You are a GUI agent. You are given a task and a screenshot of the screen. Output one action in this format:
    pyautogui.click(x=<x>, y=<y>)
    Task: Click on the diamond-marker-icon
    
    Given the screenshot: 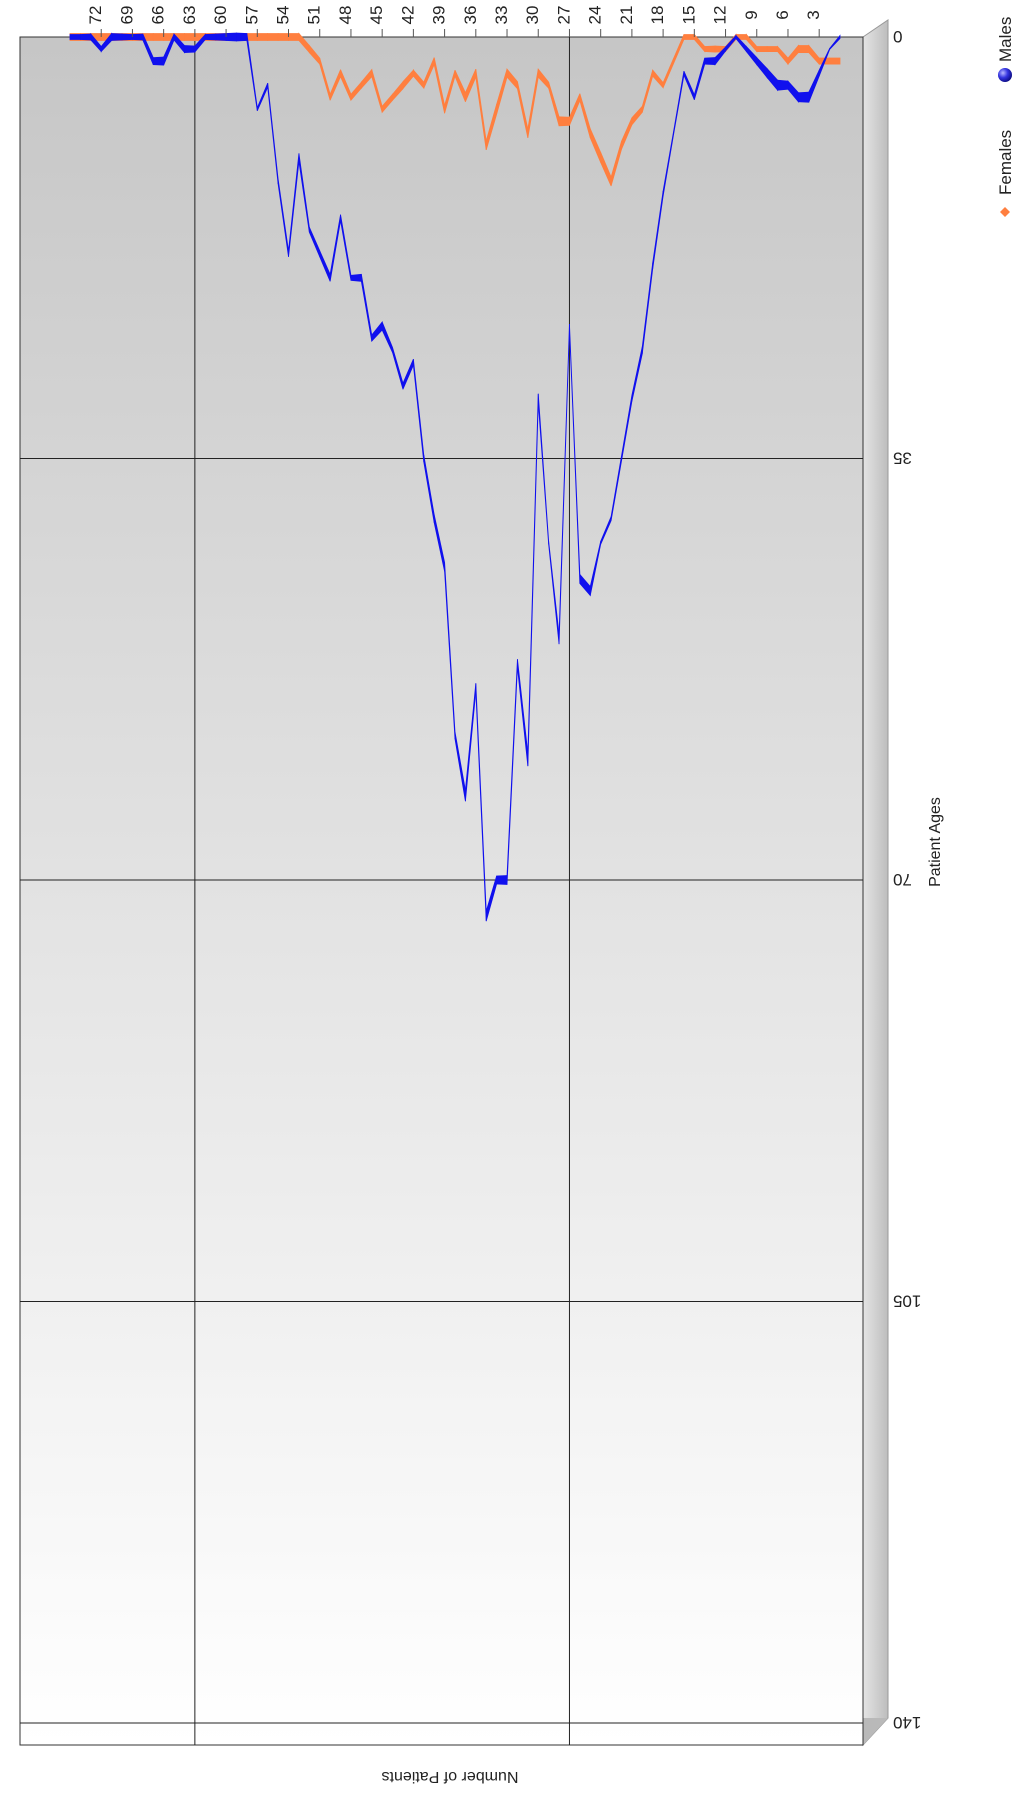 What is the action you would take?
    pyautogui.click(x=1005, y=212)
    